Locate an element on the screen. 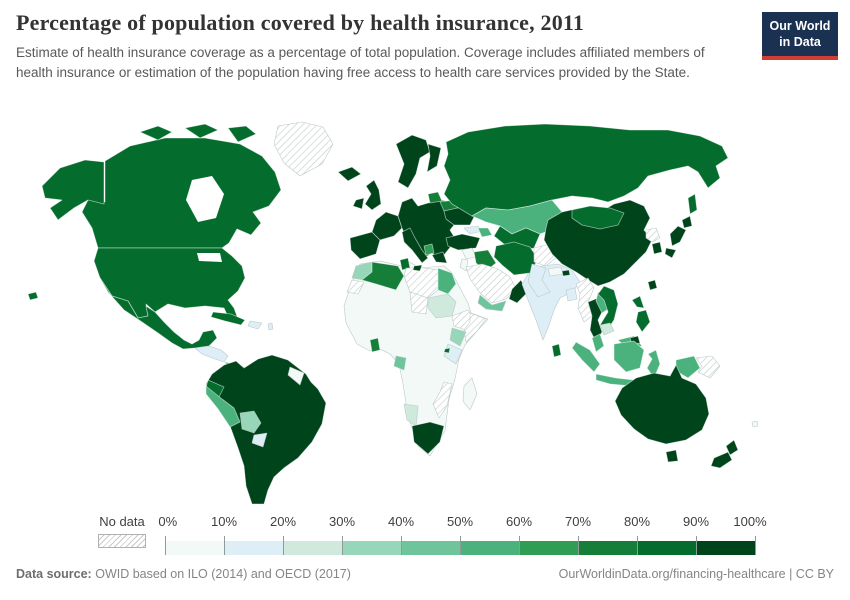 This screenshot has height=600, width=850. country-levant is located at coordinates (464, 265).